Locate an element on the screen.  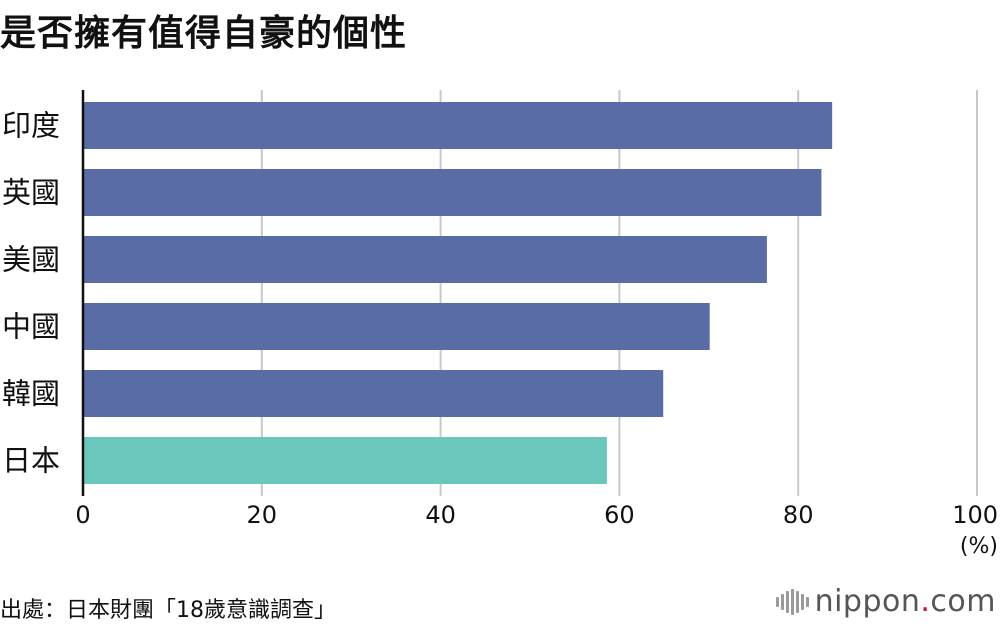
source-note: 出處：日本財團「18歲意識調查」 is located at coordinates (168, 610).